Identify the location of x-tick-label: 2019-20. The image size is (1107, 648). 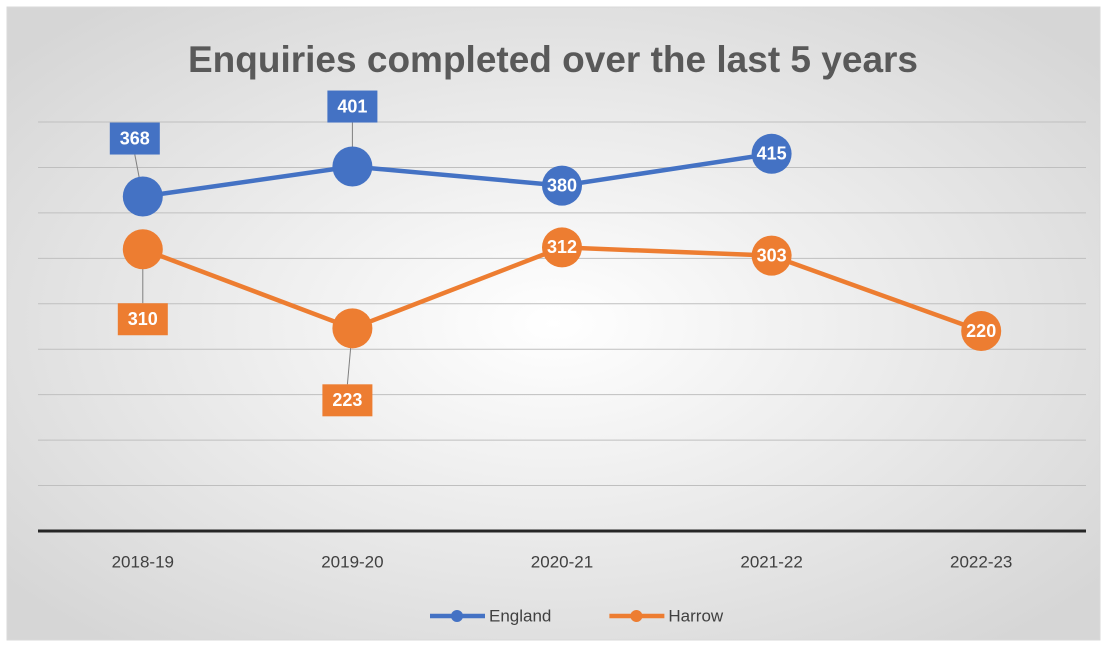
(352, 561).